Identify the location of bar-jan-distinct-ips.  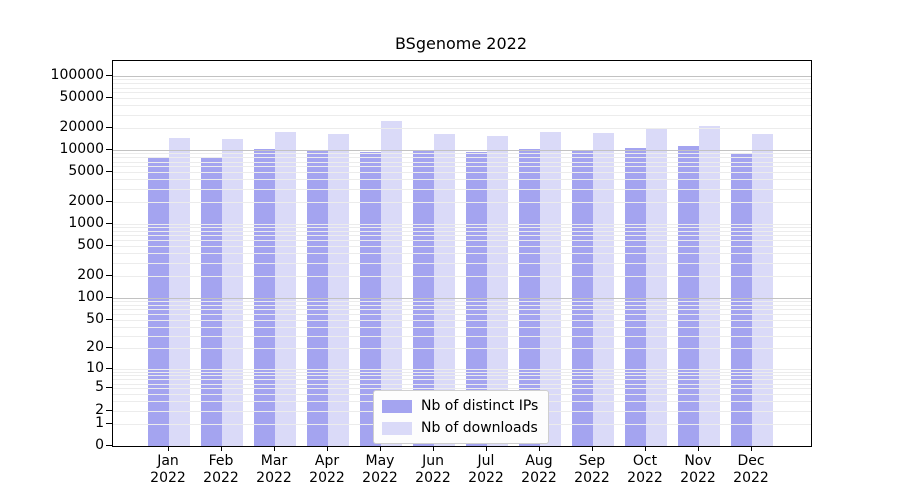
(158, 301).